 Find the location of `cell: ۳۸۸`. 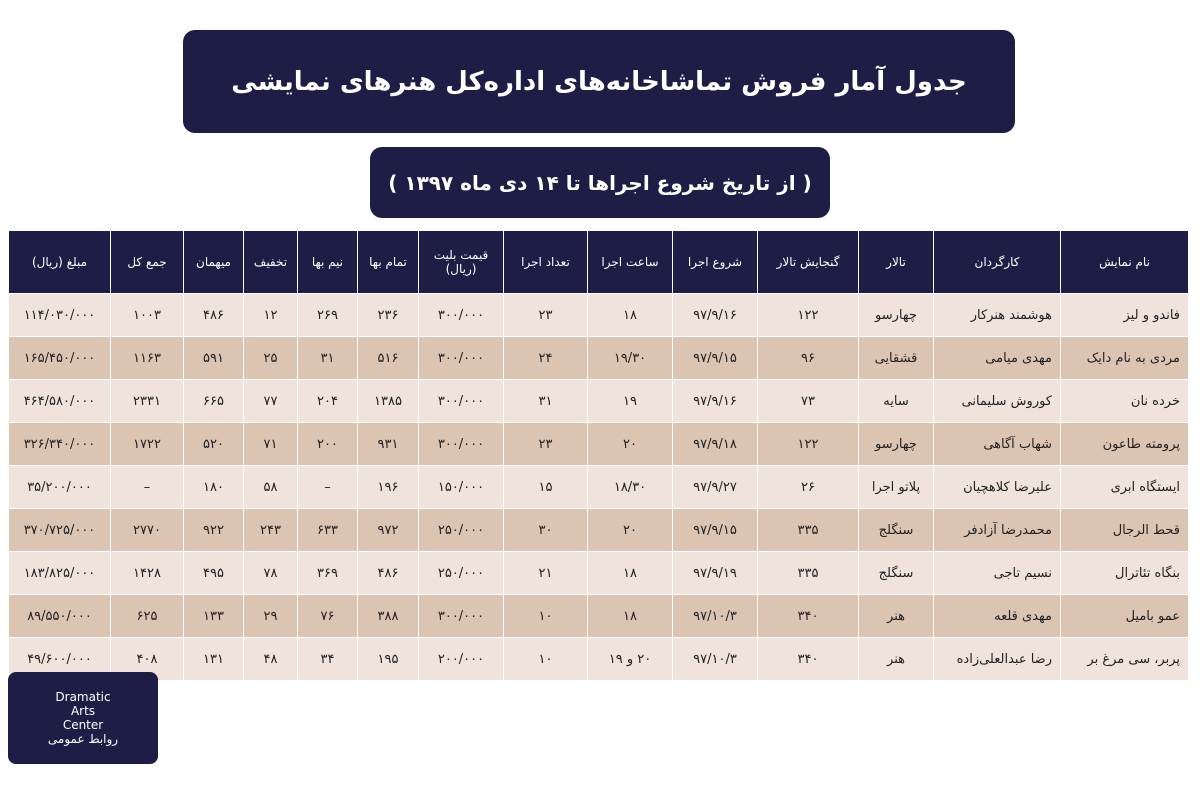

cell: ۳۸۸ is located at coordinates (388, 616).